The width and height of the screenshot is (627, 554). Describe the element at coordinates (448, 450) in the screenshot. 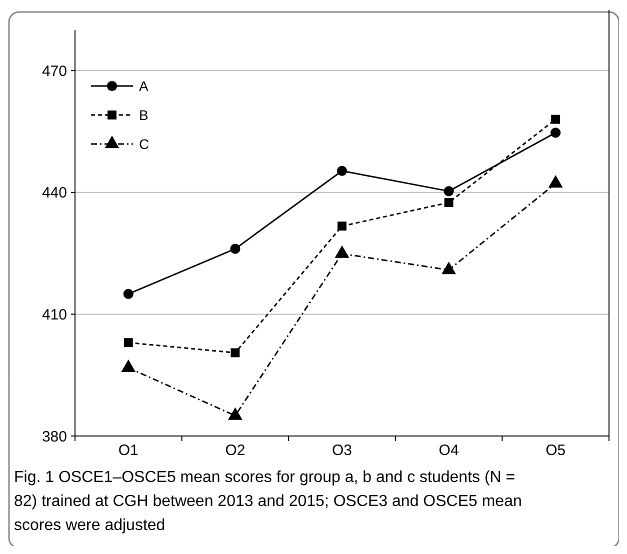

I see `x-tick-label: O4` at that location.